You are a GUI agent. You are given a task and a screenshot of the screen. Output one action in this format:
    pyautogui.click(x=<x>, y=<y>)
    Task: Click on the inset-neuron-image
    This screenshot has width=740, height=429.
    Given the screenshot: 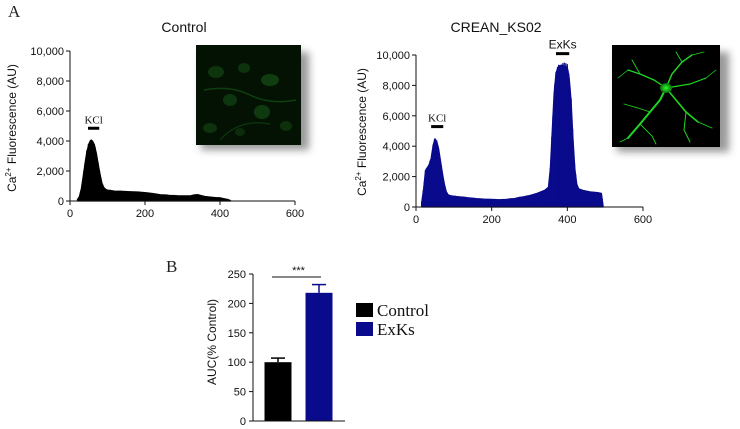 What is the action you would take?
    pyautogui.click(x=670, y=98)
    